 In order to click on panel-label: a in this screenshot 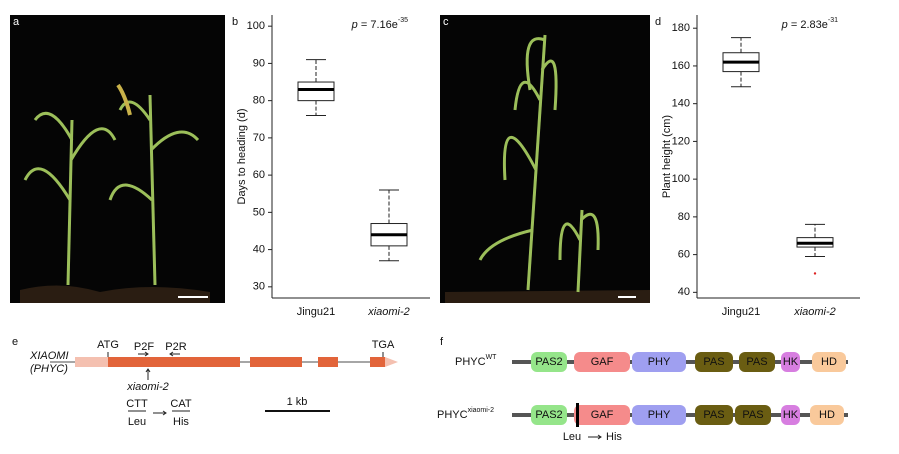, I will do `click(16, 22)`.